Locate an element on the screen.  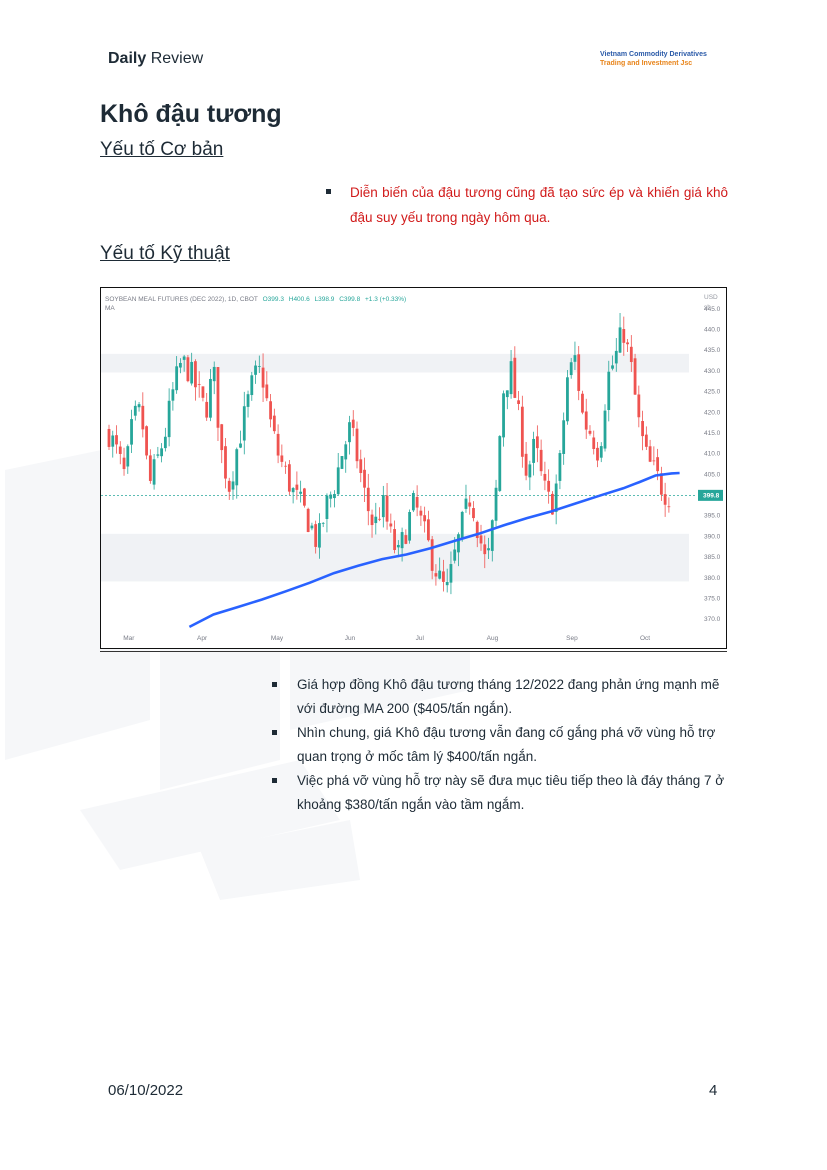
x-tick-label: Sep is located at coordinates (572, 638).